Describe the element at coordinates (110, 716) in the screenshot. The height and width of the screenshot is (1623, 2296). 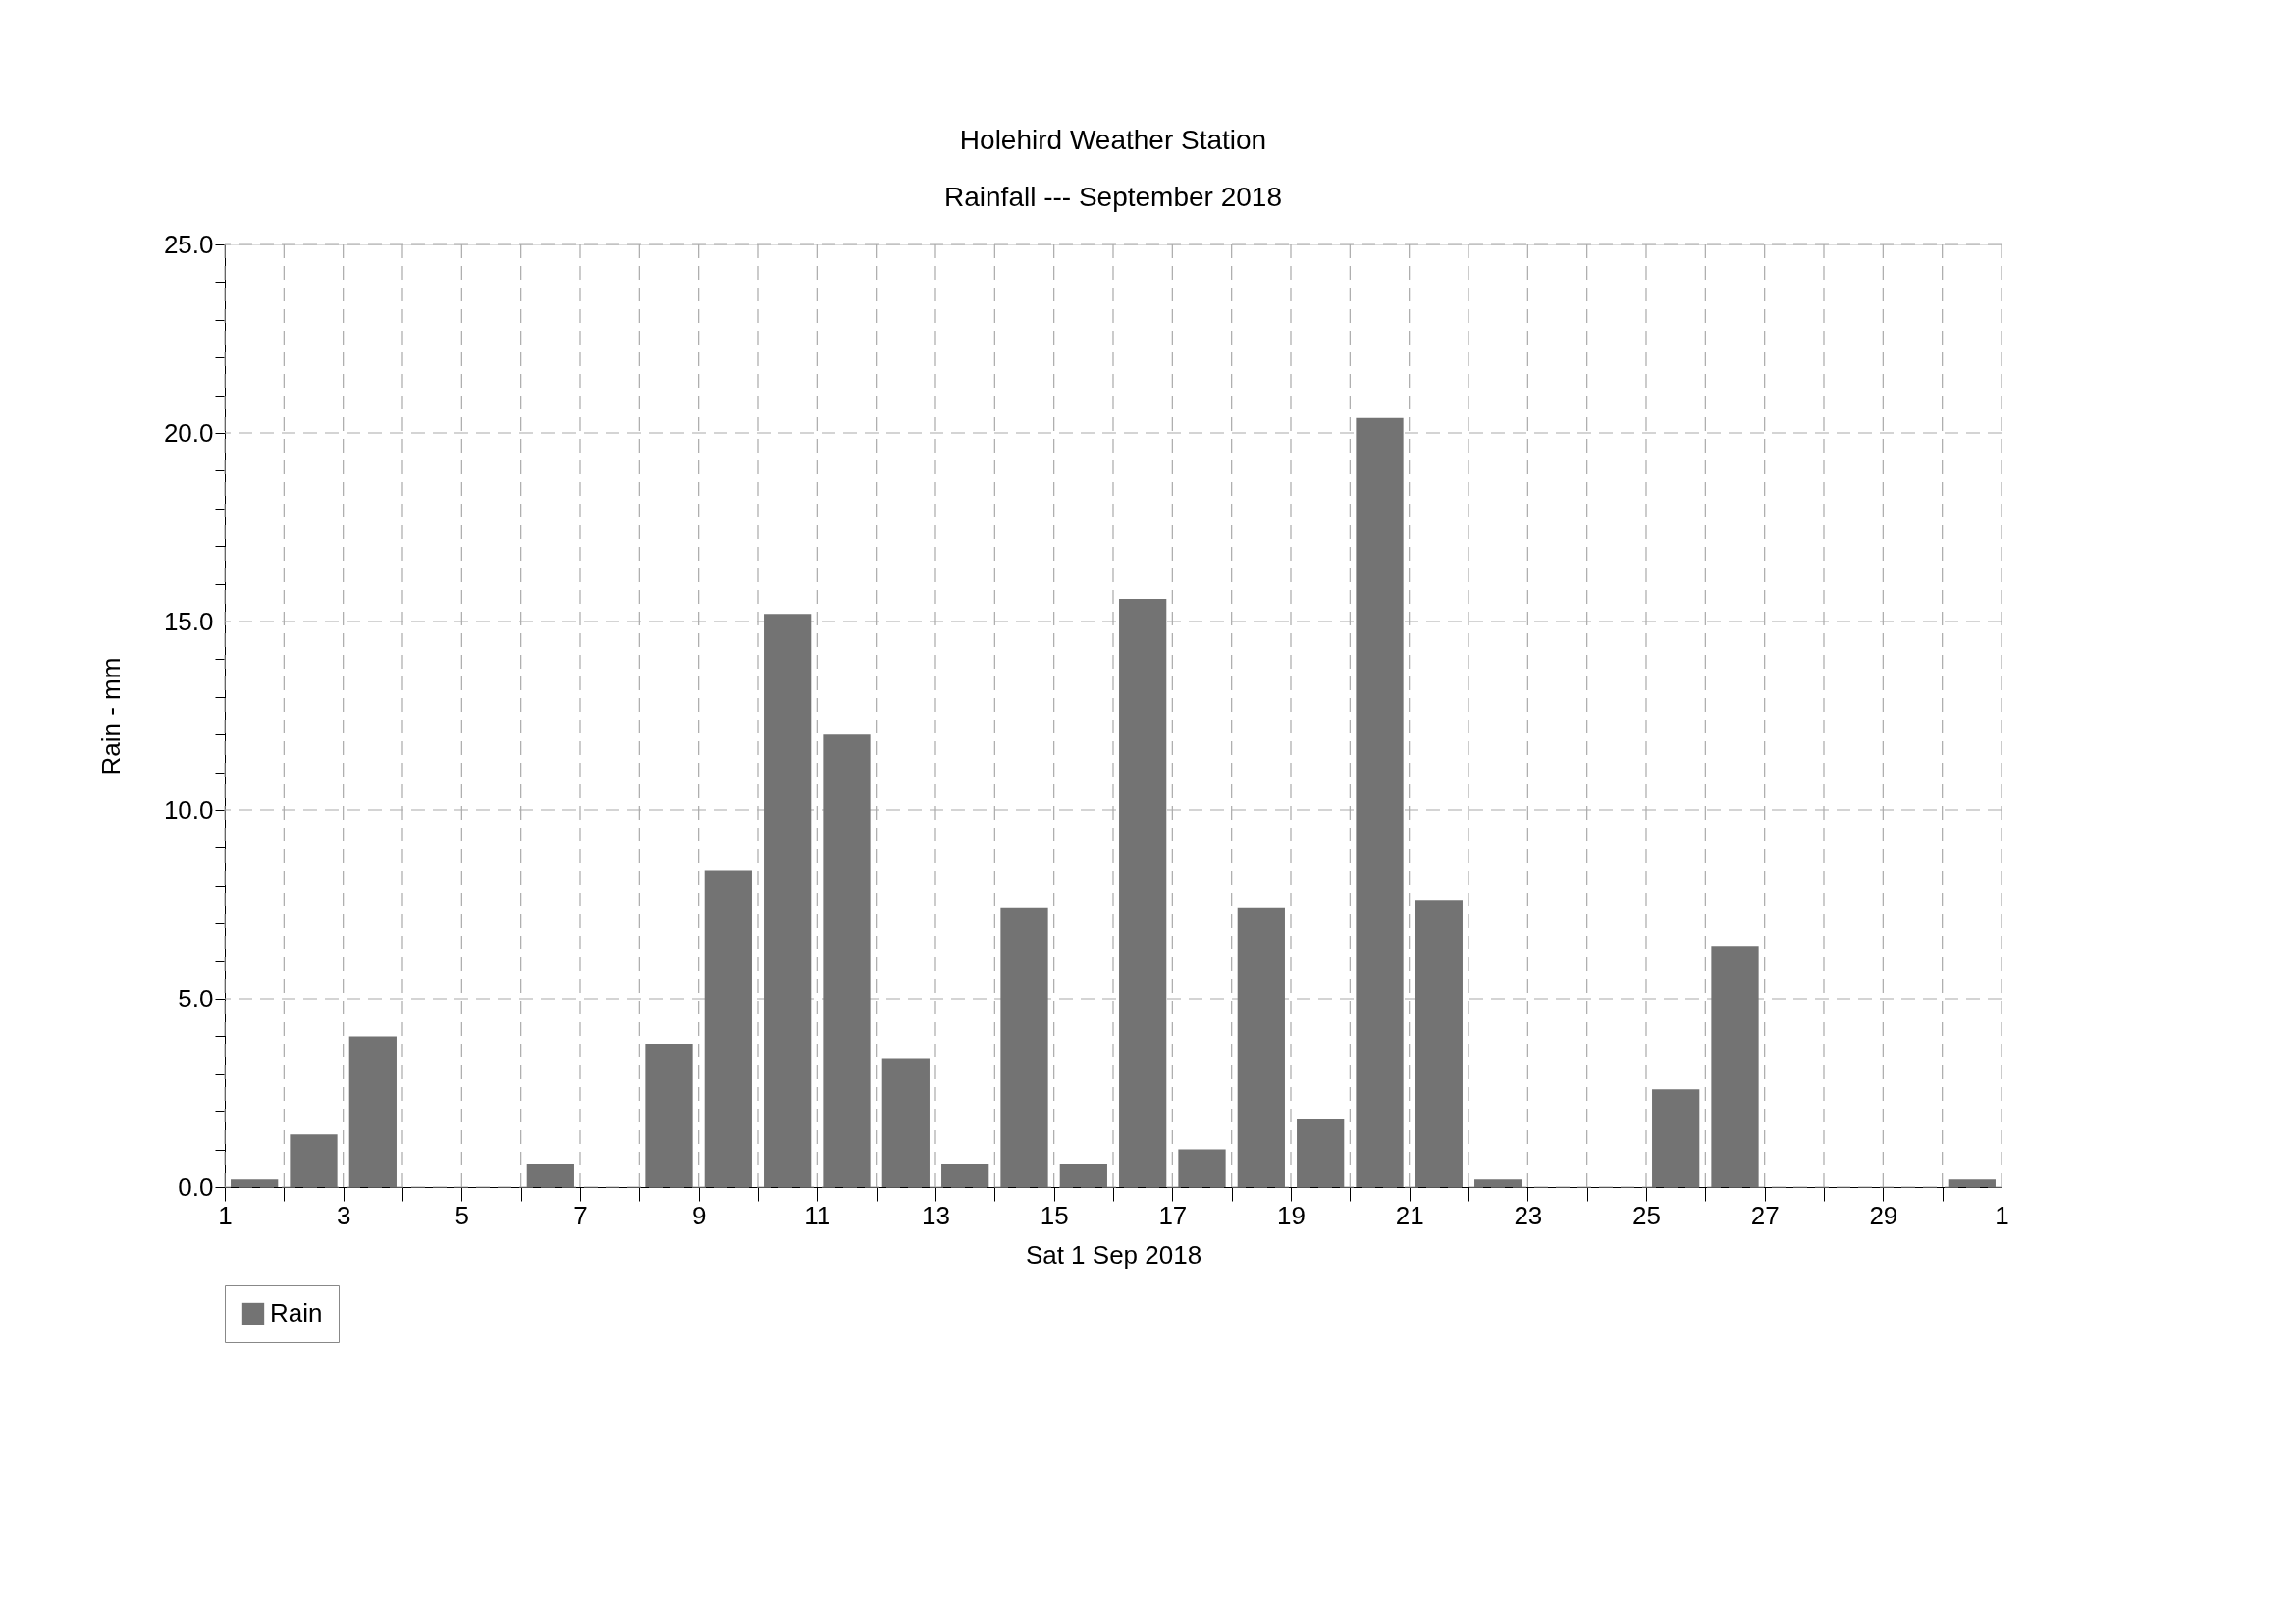
I see `y-axis-title: Rain - mm` at that location.